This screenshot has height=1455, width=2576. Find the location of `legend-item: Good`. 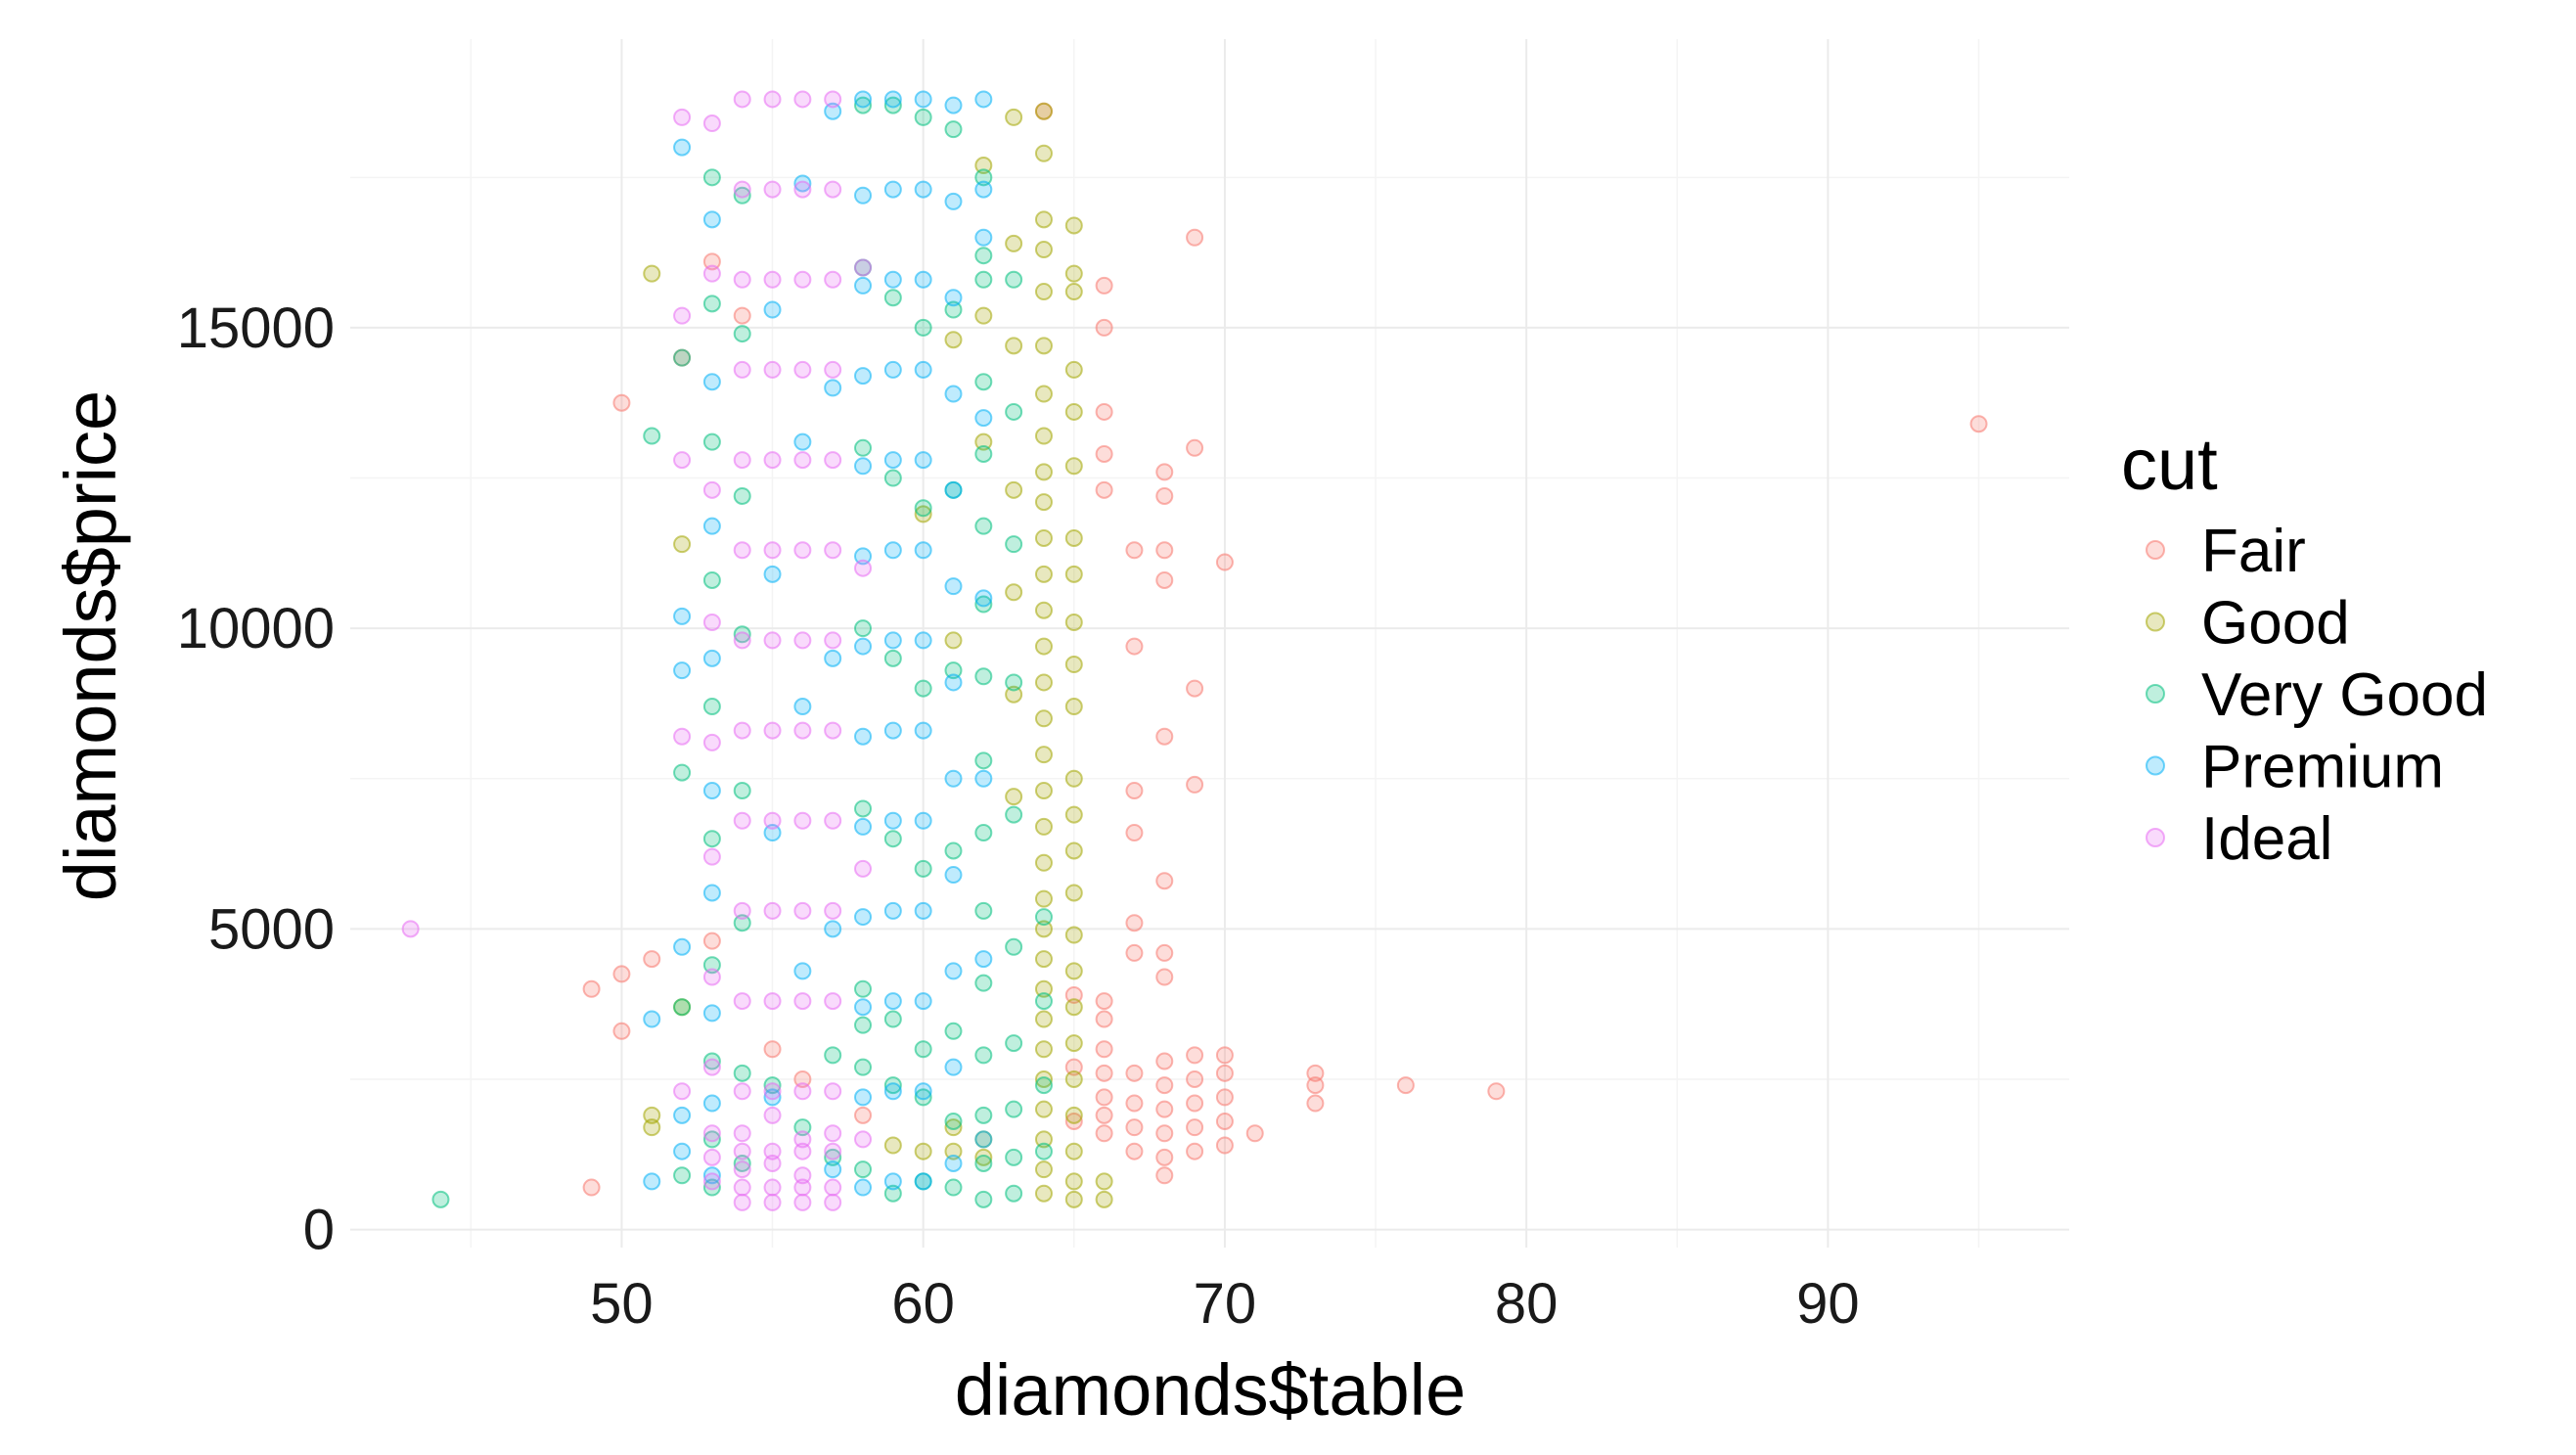

legend-item: Good is located at coordinates (2248, 624).